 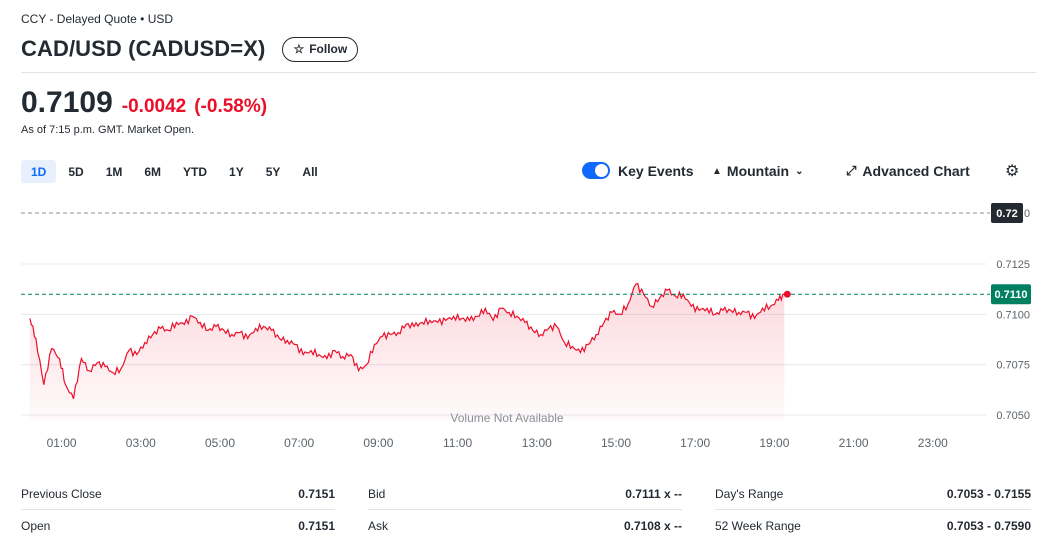 I want to click on range-tab-5y: 5Y, so click(x=273, y=171).